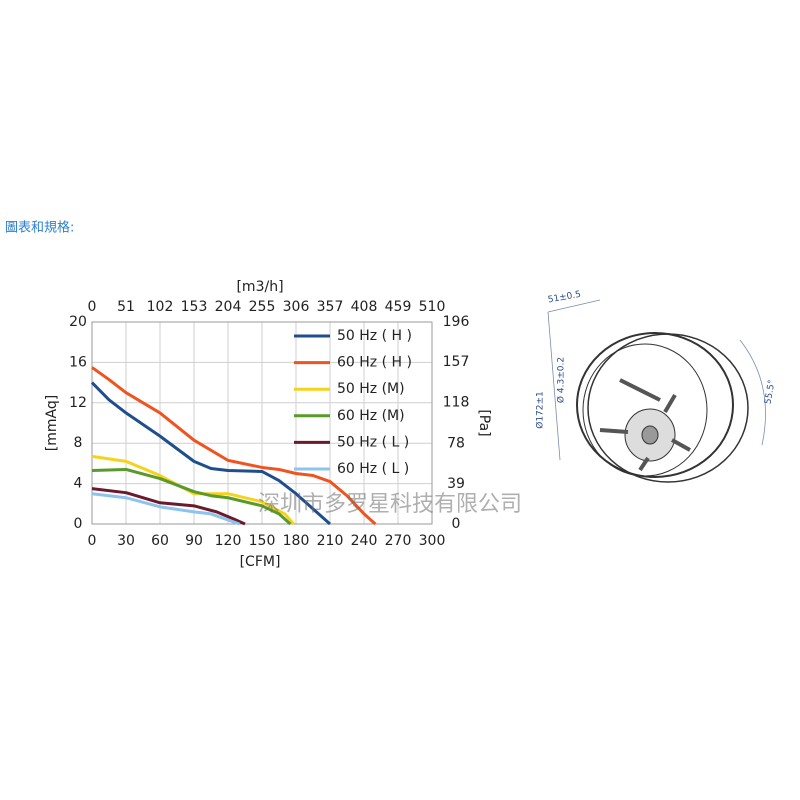  Describe the element at coordinates (456, 484) in the screenshot. I see `y2-tick-label: 39` at that location.